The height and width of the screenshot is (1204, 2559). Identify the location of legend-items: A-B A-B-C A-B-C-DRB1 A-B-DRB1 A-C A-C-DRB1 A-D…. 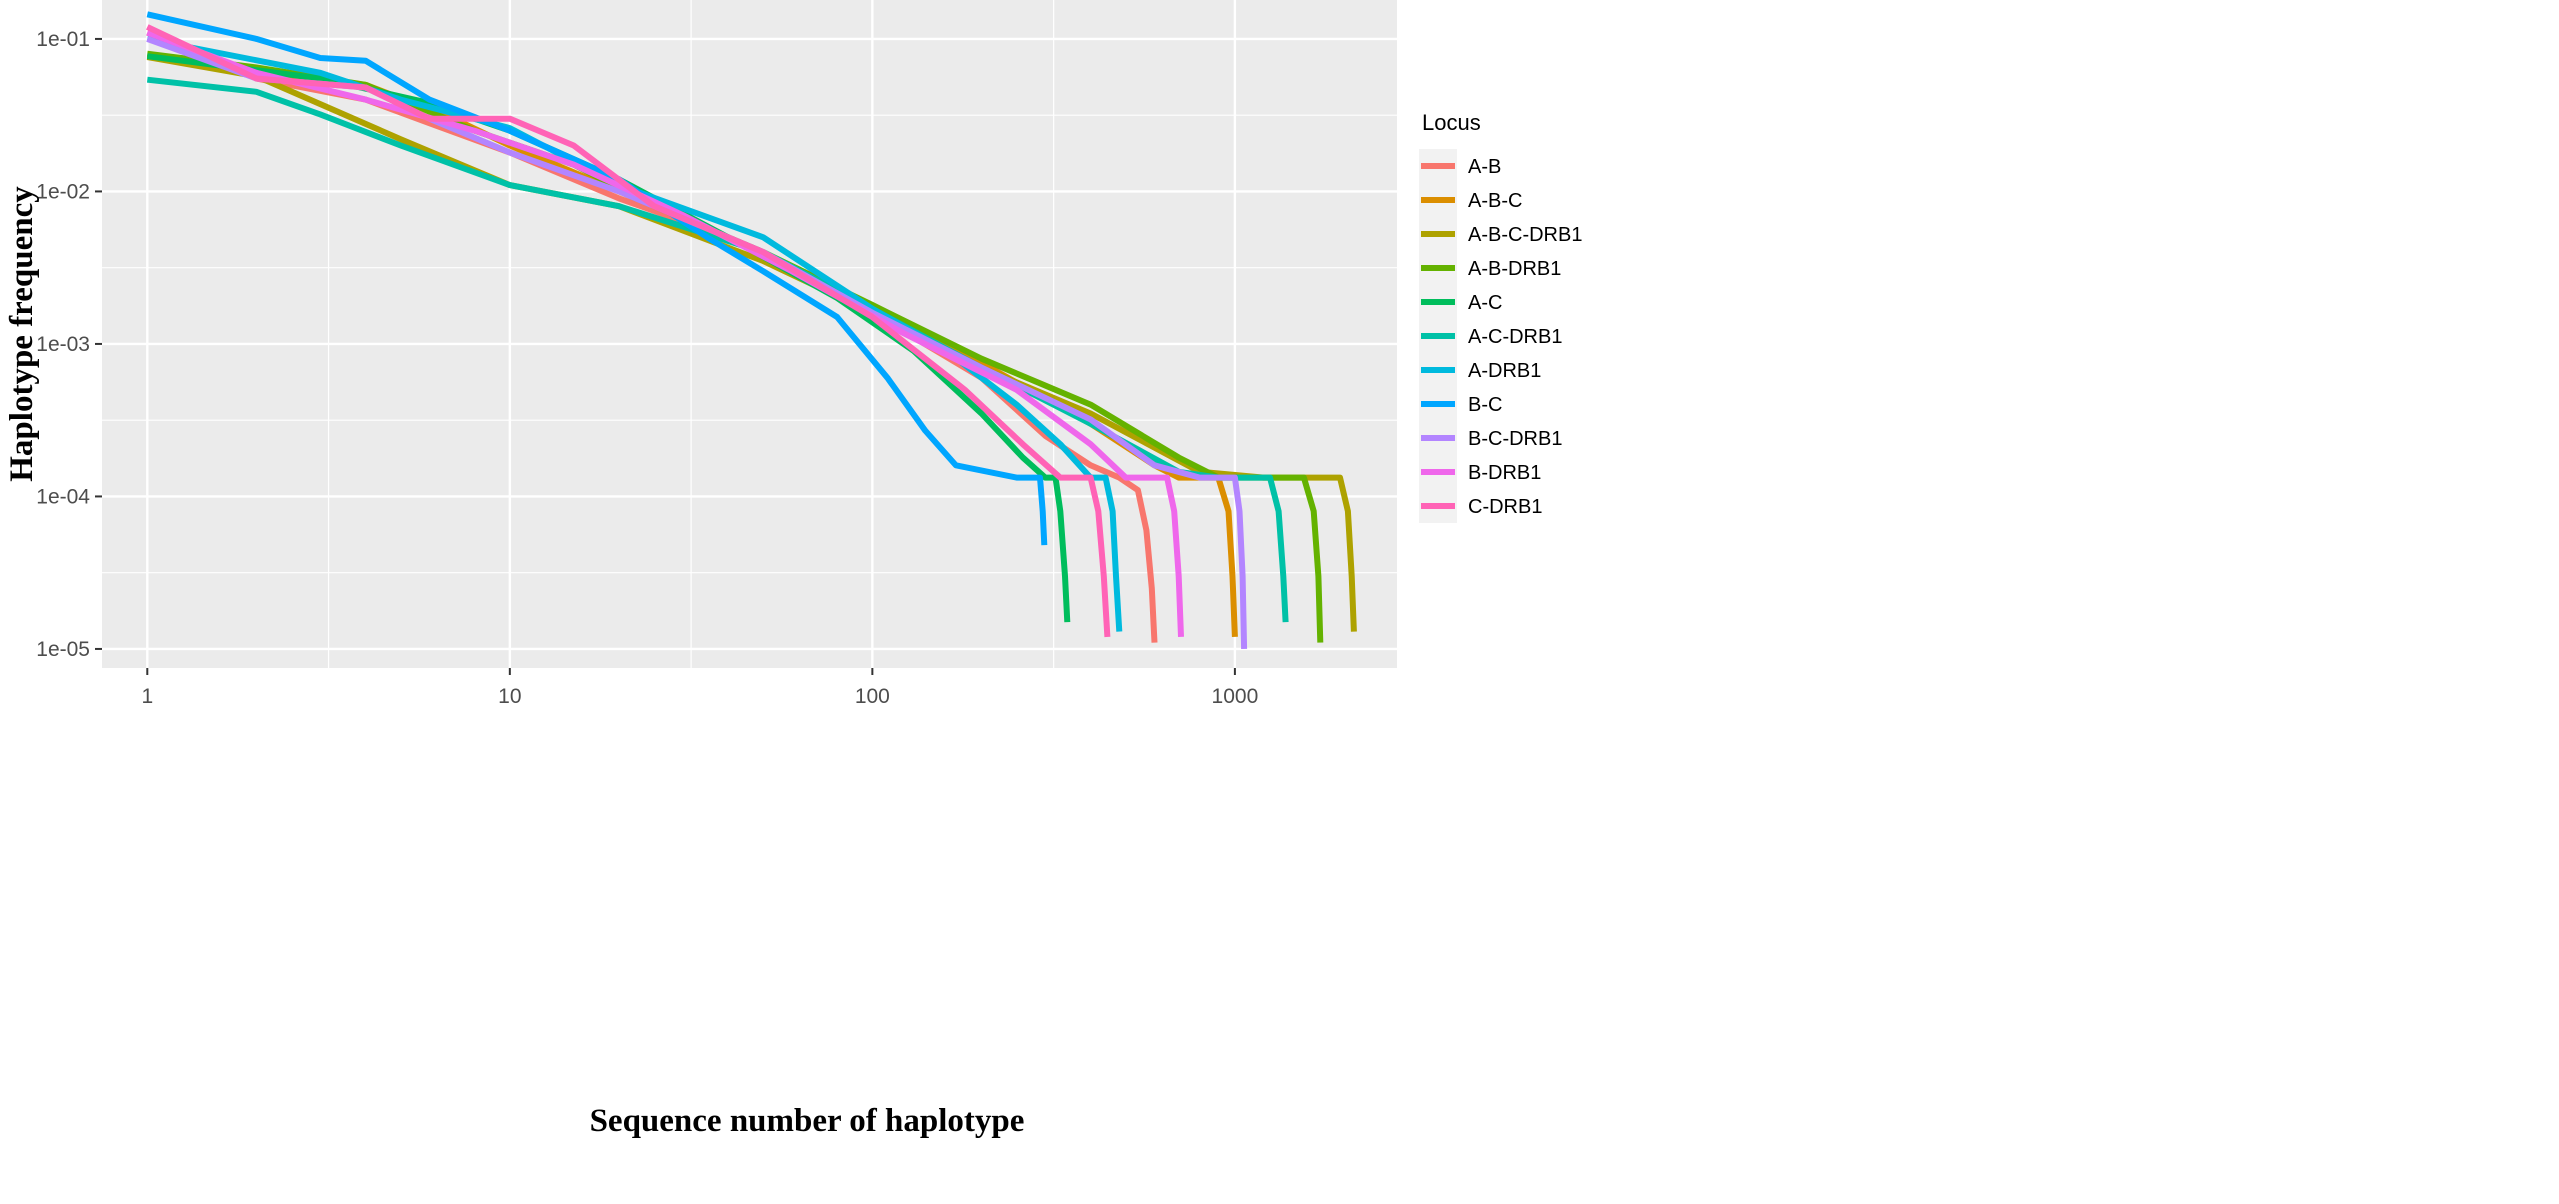
(1500, 336).